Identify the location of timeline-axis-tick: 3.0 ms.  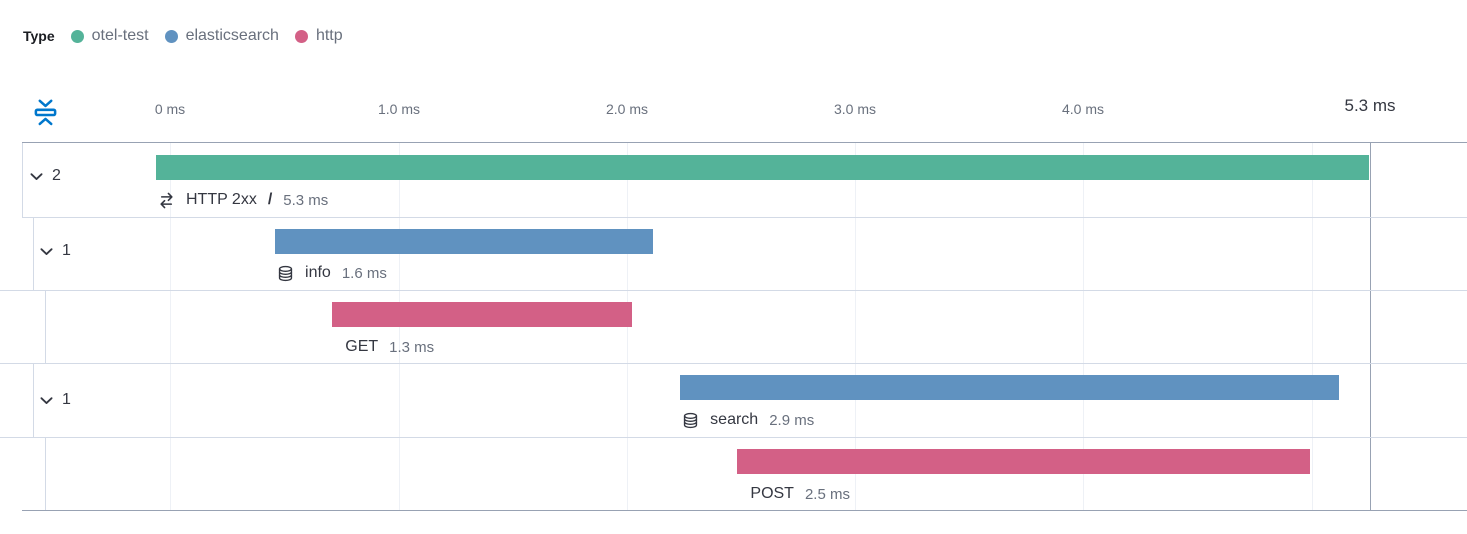
(855, 109).